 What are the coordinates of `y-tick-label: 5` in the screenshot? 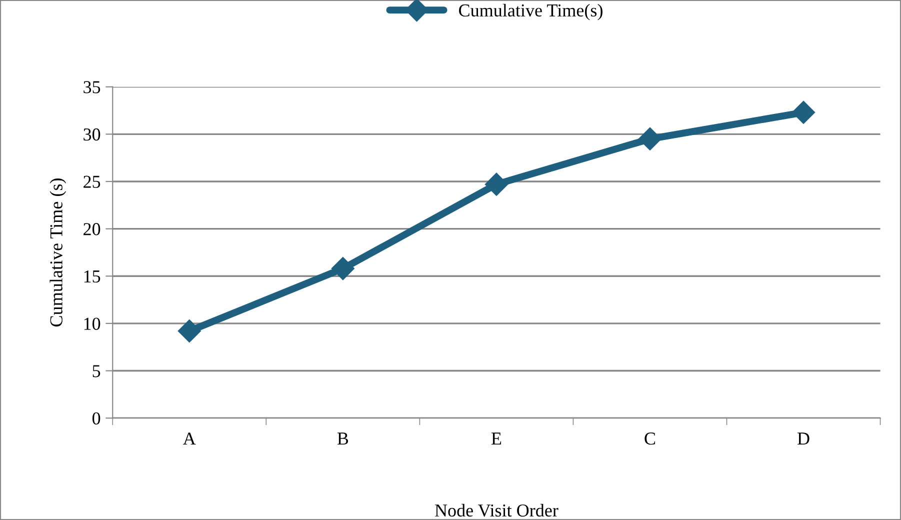 It's located at (96, 371).